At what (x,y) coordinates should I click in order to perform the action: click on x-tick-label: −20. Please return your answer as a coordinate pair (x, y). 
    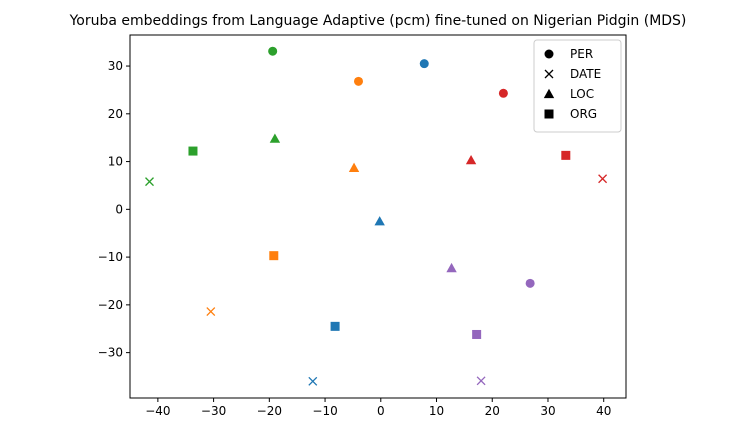
    Looking at the image, I should click on (269, 411).